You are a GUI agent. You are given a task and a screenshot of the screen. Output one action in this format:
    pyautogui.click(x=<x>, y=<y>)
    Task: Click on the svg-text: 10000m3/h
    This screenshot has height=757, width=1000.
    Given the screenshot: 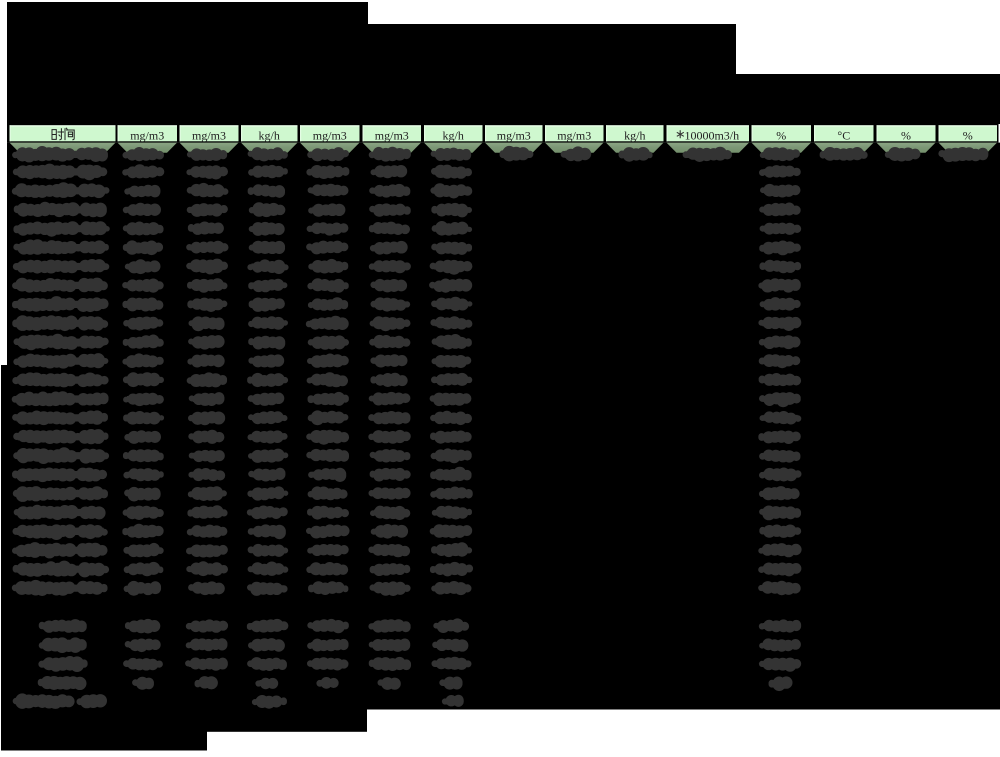 What is the action you would take?
    pyautogui.click(x=711, y=135)
    